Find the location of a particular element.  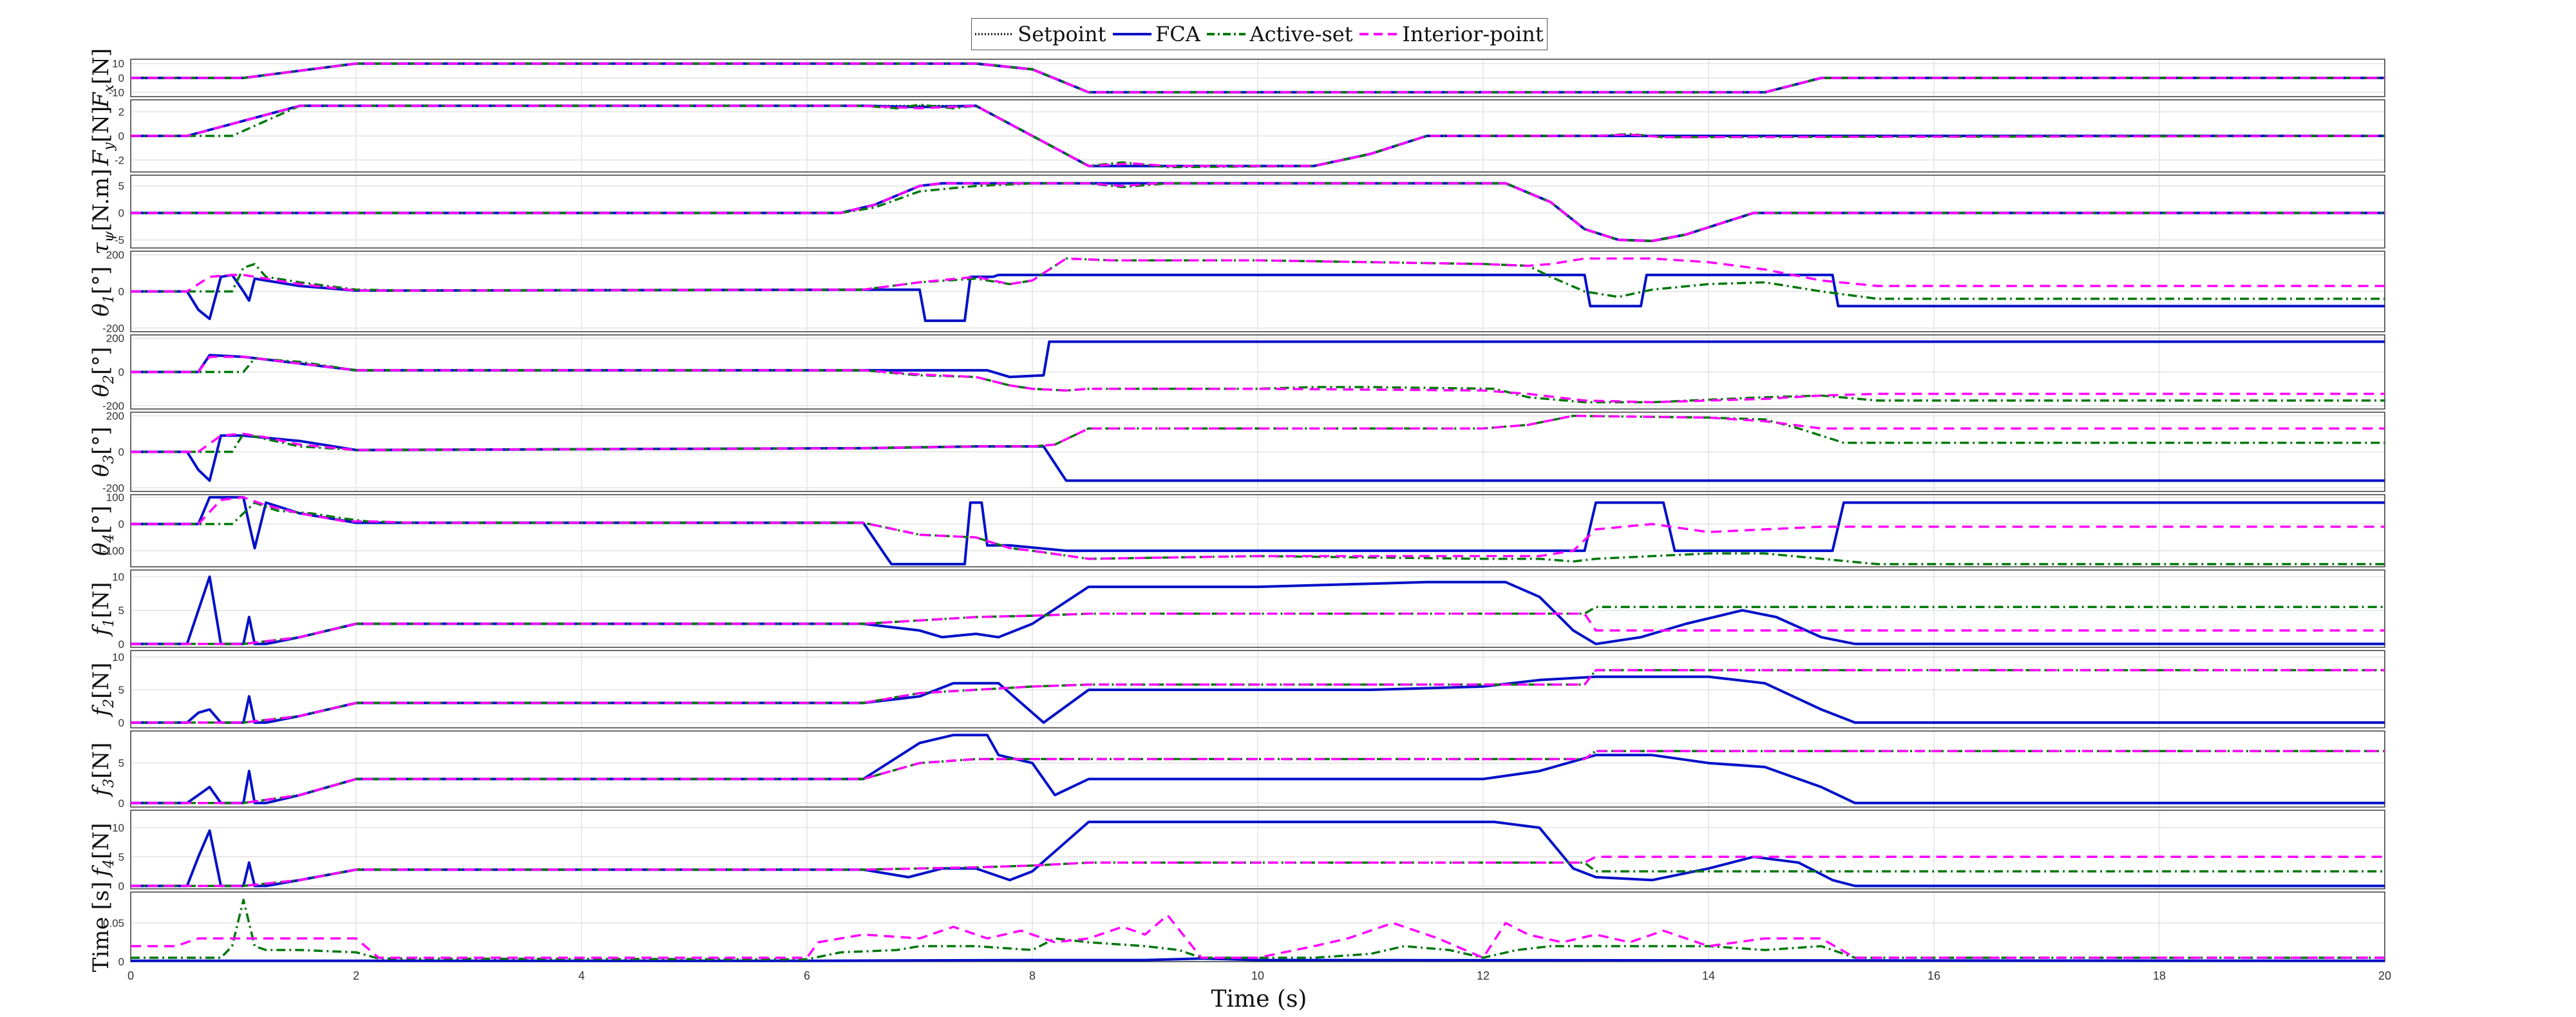

y-tick-label: -5 is located at coordinates (120, 240).